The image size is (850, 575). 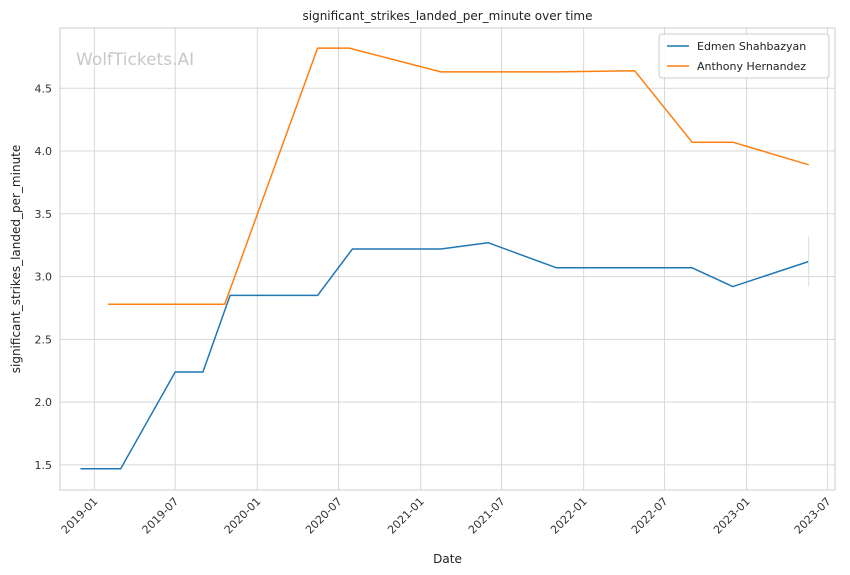 What do you see at coordinates (44, 402) in the screenshot?
I see `y-tick-label: 2.0` at bounding box center [44, 402].